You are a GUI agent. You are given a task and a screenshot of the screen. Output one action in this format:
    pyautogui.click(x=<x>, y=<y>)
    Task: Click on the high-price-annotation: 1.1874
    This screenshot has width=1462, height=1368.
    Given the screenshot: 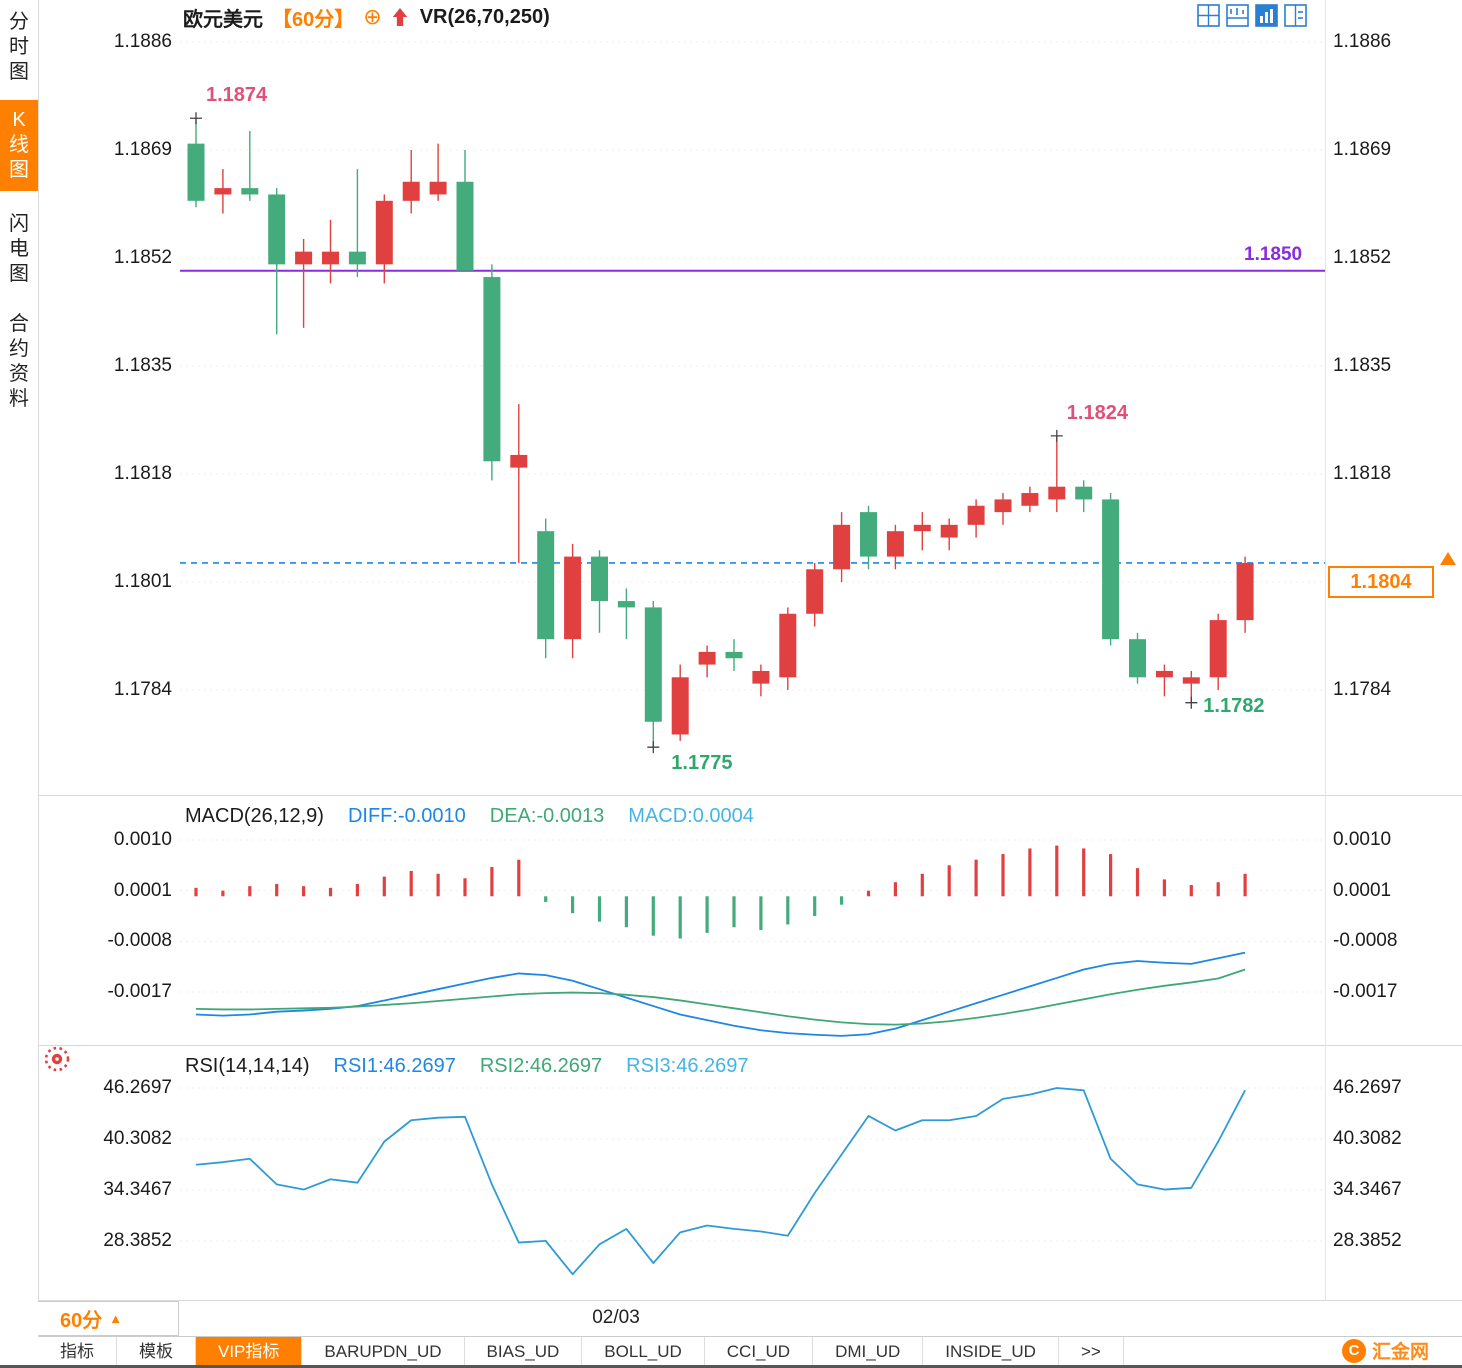 What is the action you would take?
    pyautogui.click(x=237, y=95)
    